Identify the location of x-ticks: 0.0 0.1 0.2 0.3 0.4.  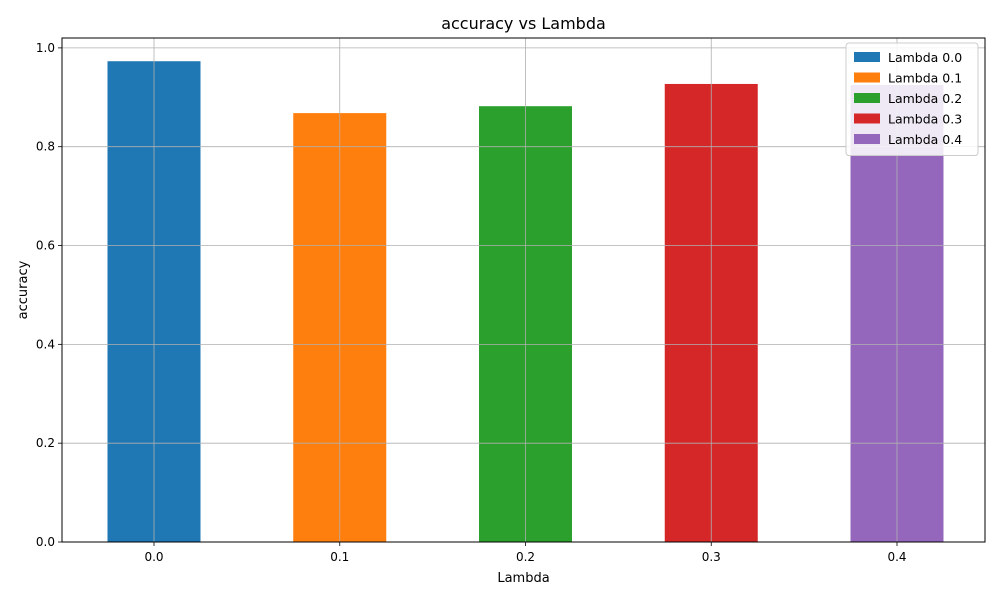
(525, 553).